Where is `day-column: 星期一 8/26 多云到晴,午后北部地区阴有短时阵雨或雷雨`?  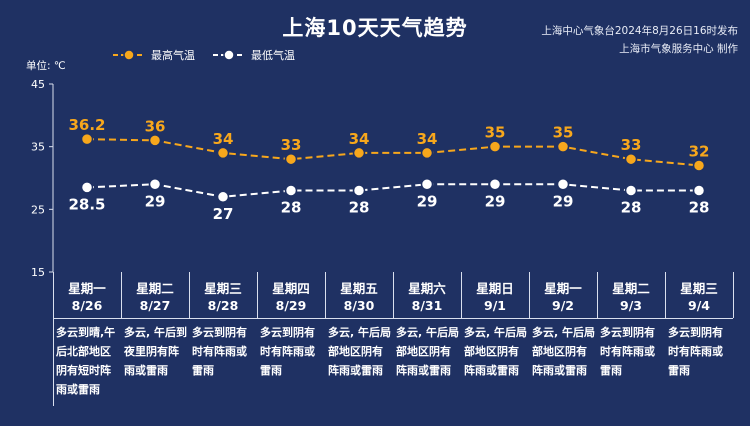
day-column: 星期一 8/26 多云到晴,午后北部地区阴有短时阵雨或雷雨 is located at coordinates (87, 339).